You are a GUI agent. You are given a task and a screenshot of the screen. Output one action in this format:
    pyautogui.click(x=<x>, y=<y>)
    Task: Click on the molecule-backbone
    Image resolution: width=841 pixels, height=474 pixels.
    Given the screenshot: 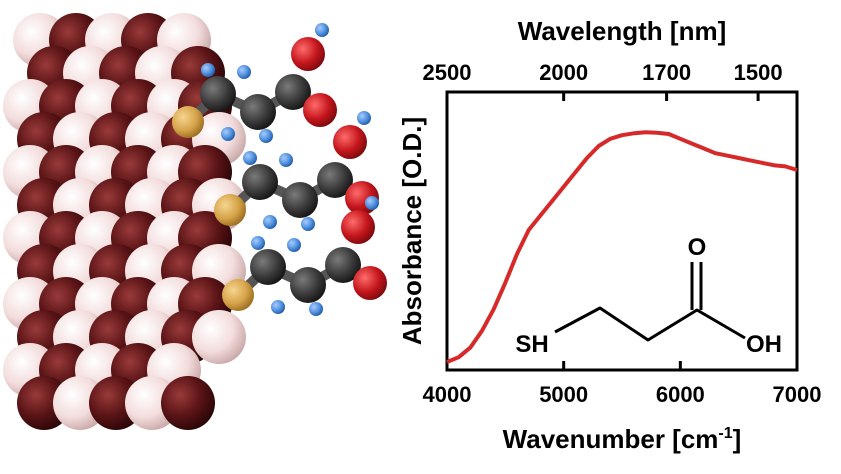 What is the action you would take?
    pyautogui.click(x=650, y=324)
    